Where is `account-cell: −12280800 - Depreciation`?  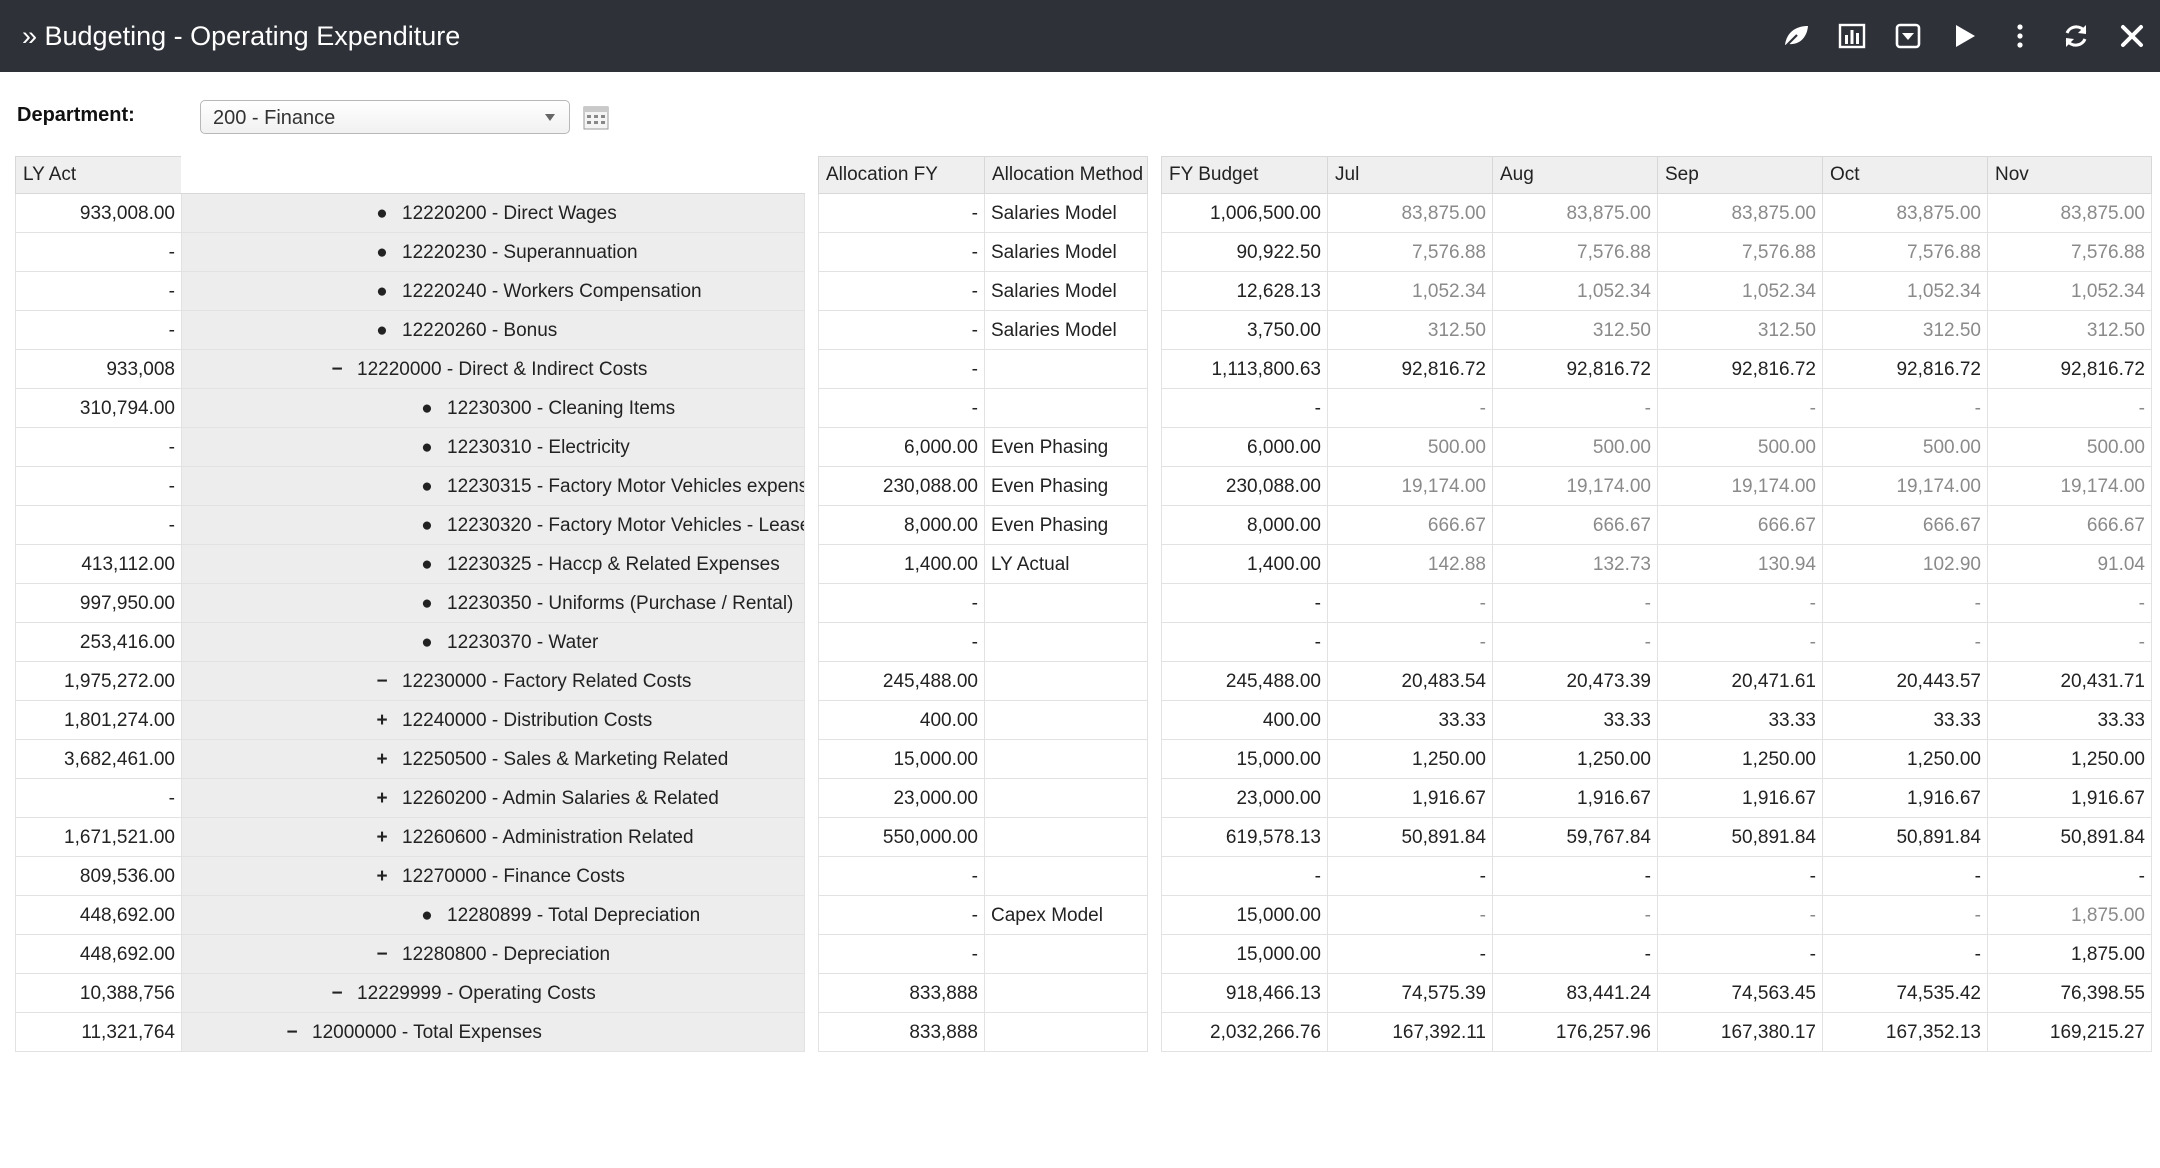
account-cell: −12280800 - Depreciation is located at coordinates (493, 954).